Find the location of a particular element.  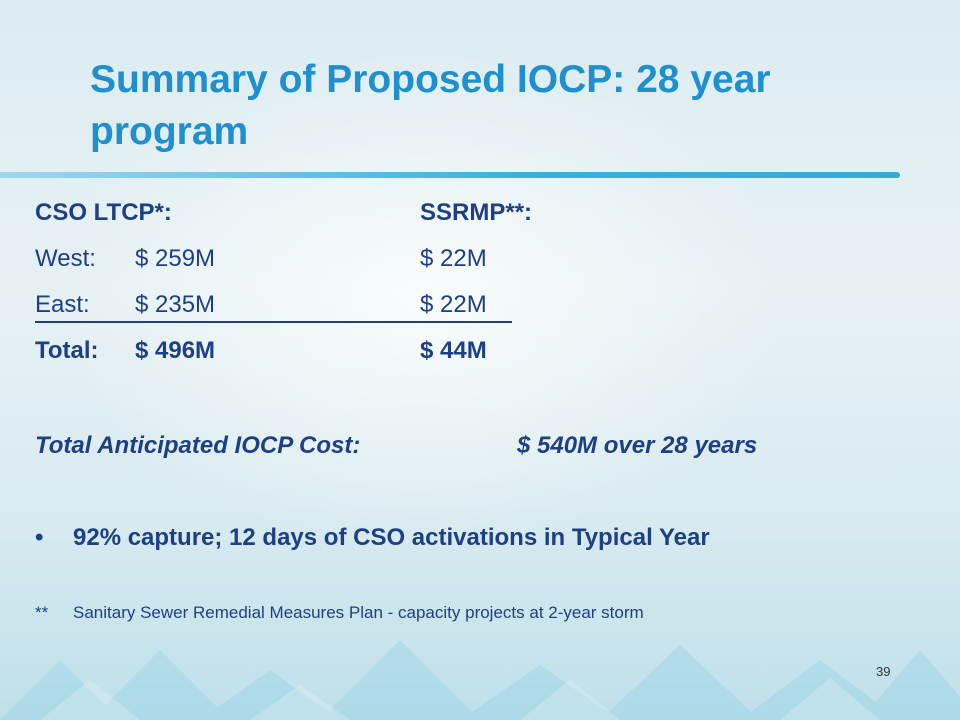

header-ssrmp: SSRMP**: is located at coordinates (476, 212).